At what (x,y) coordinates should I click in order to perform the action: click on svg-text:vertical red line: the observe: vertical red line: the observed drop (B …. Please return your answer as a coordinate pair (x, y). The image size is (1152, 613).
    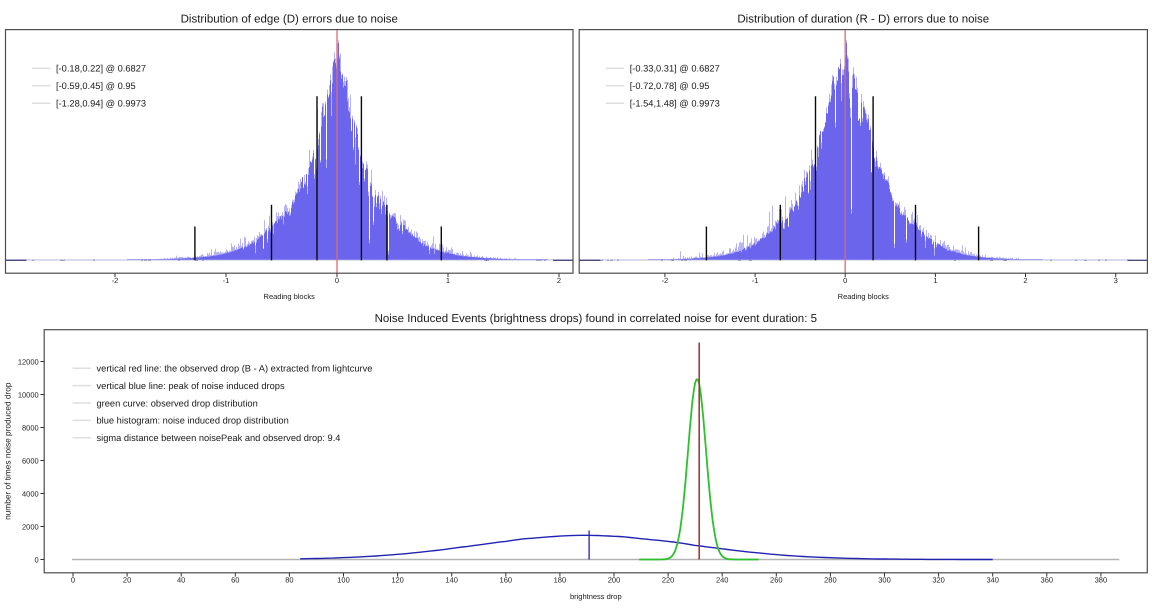
    Looking at the image, I should click on (235, 369).